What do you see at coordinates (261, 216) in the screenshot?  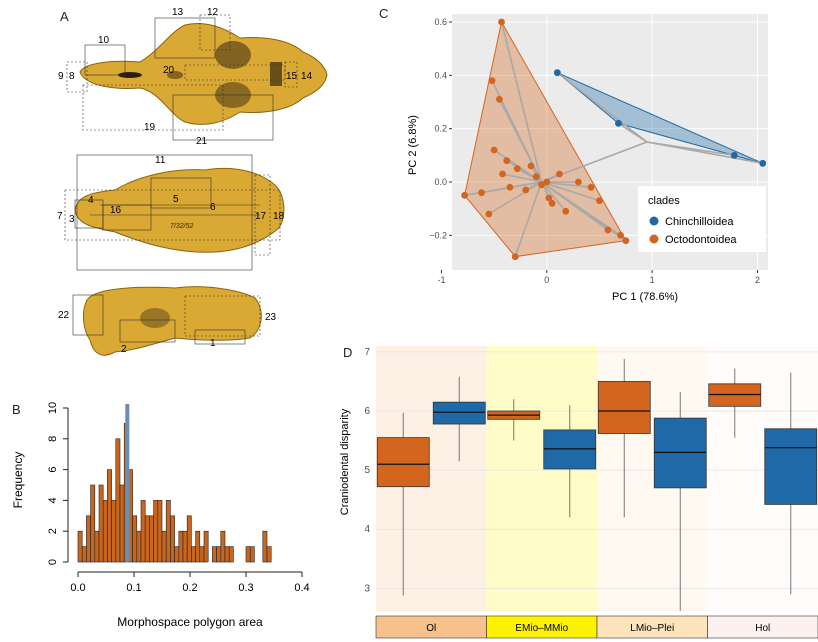 I see `skull-label: 17` at bounding box center [261, 216].